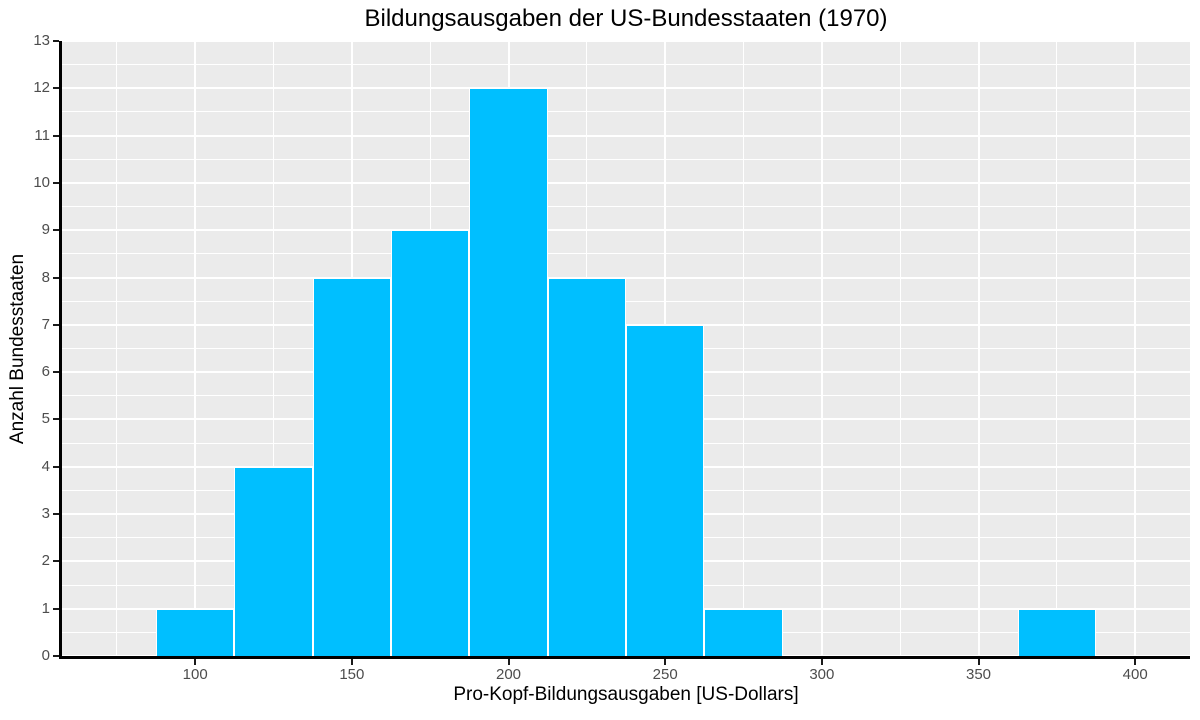  What do you see at coordinates (41, 40) in the screenshot?
I see `y-tick-label: 13` at bounding box center [41, 40].